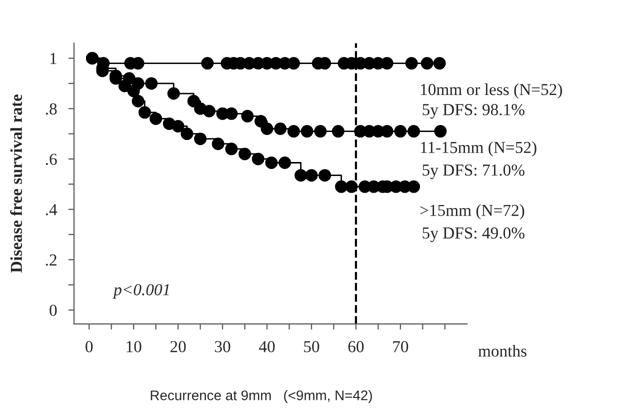  Describe the element at coordinates (312, 346) in the screenshot. I see `x-tick-label: 50` at that location.